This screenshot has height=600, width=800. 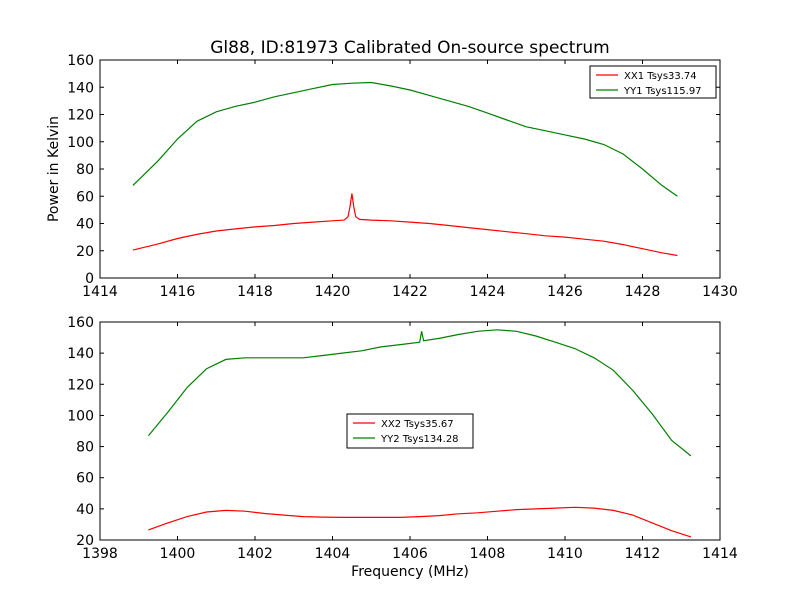 I want to click on top-y-tick-label: 0, so click(x=89, y=279).